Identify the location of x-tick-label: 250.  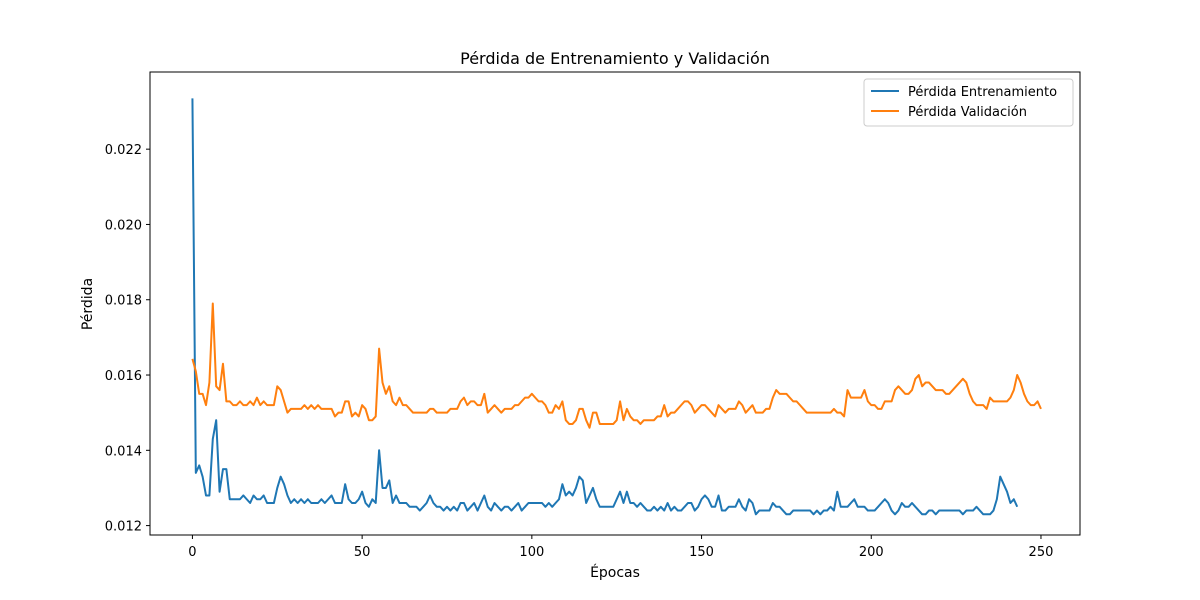
(1041, 552).